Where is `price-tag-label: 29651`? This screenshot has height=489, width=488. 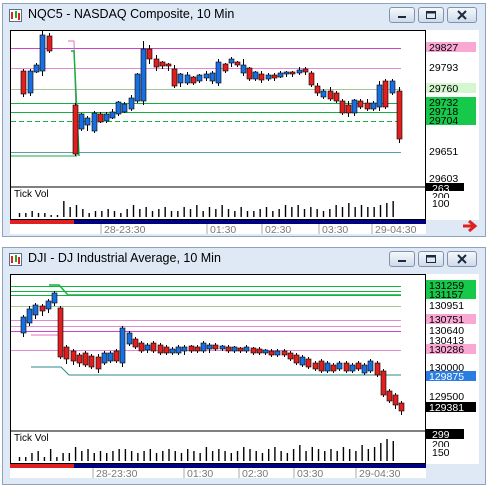
price-tag-label: 29651 is located at coordinates (443, 152).